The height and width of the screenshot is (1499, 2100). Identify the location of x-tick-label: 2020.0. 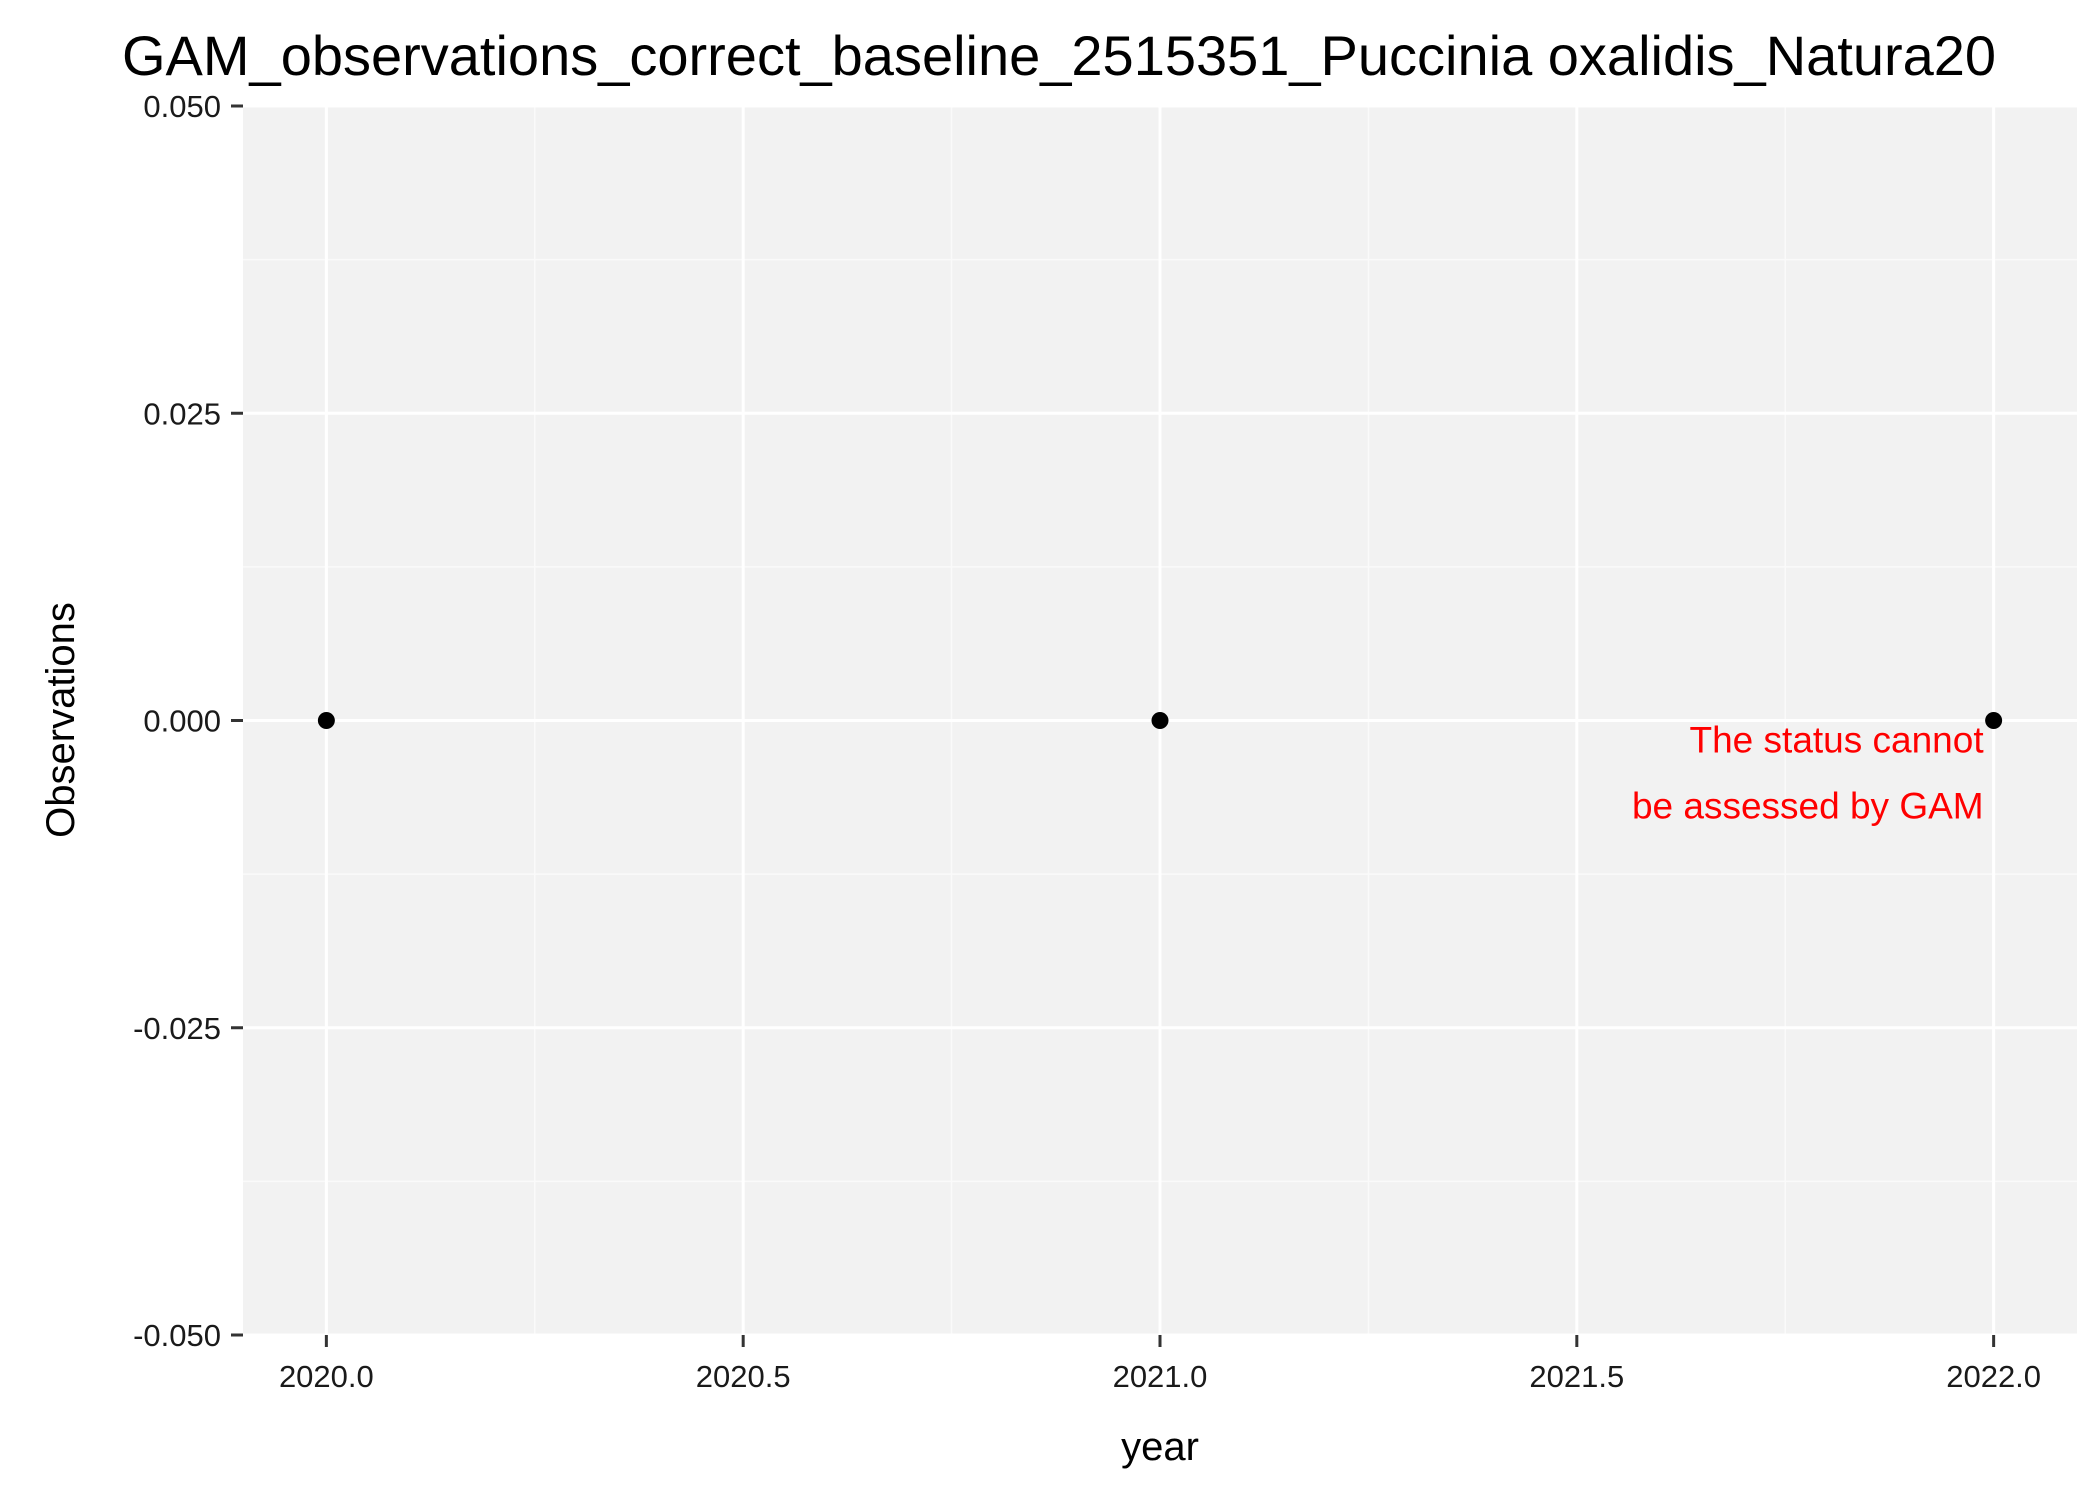
(326, 1376).